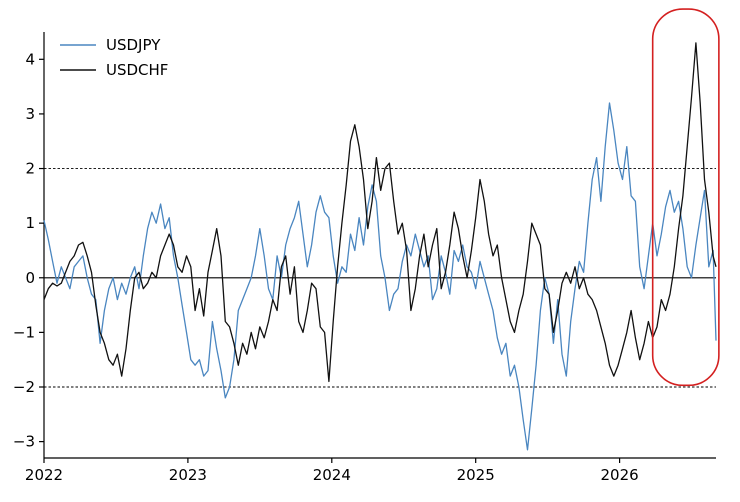 This screenshot has height=502, width=740. Describe the element at coordinates (133, 45) in the screenshot. I see `legend-label-usdjpy: USDJPY` at that location.